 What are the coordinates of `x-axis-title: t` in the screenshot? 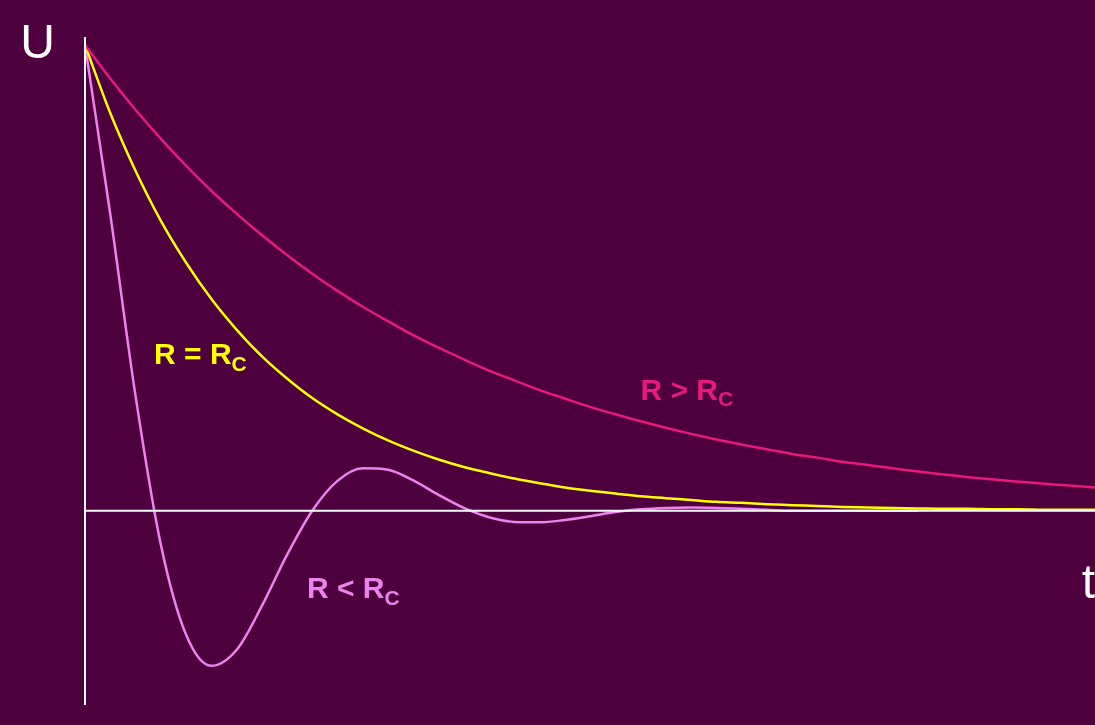 It's located at (1088, 581).